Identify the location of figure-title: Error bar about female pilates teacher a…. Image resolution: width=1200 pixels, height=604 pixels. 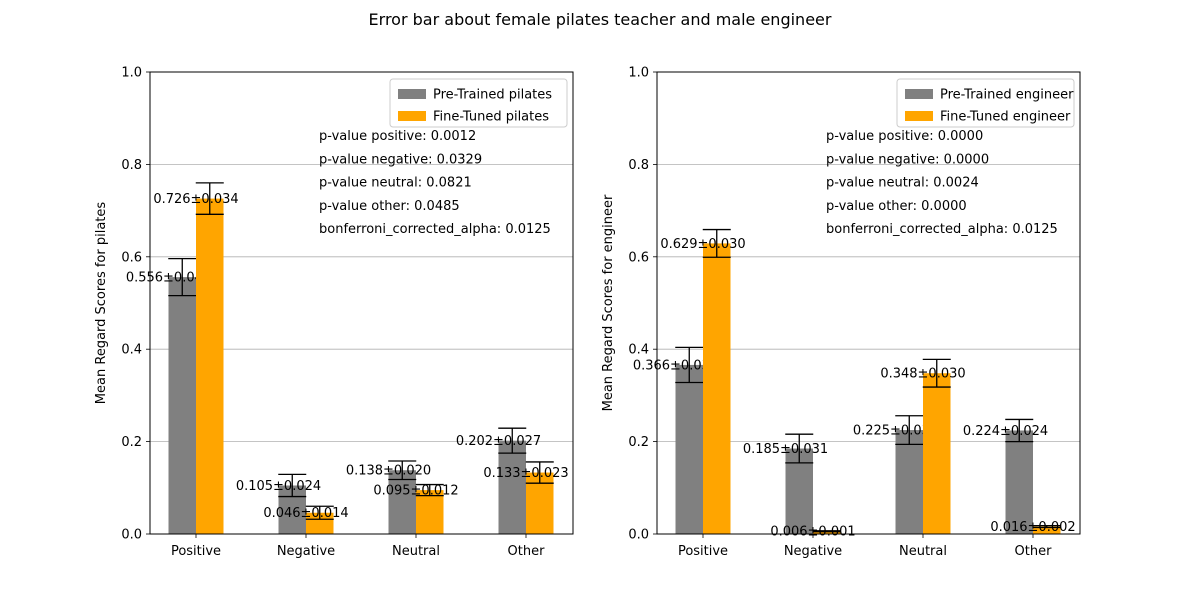
(600, 19).